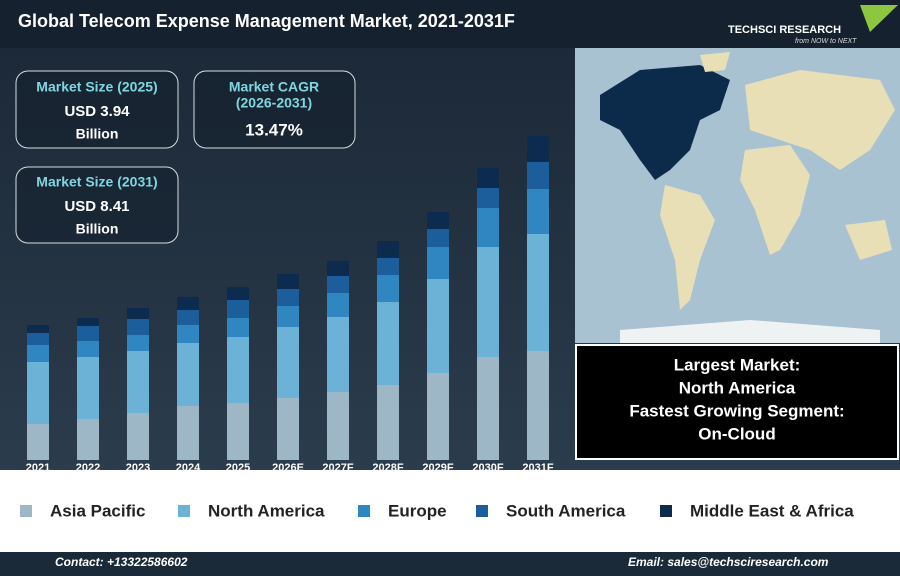 The image size is (900, 576). What do you see at coordinates (188, 468) in the screenshot?
I see `x-tick-label: 2024` at bounding box center [188, 468].